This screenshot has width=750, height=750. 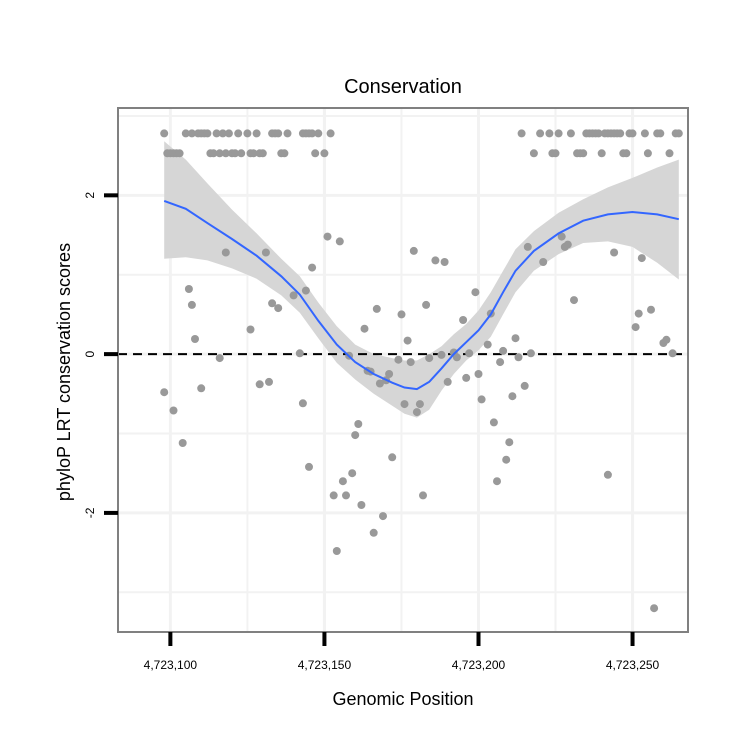 I want to click on y-tick-label-2: 2, so click(x=90, y=195).